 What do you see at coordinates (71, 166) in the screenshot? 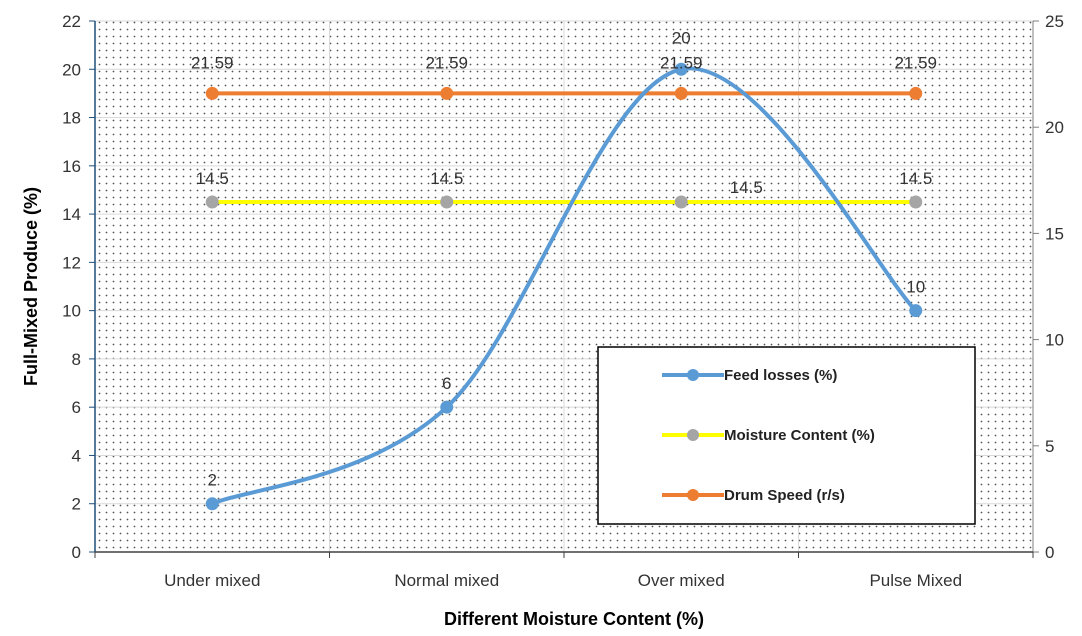
I see `y-tick-label: 16` at bounding box center [71, 166].